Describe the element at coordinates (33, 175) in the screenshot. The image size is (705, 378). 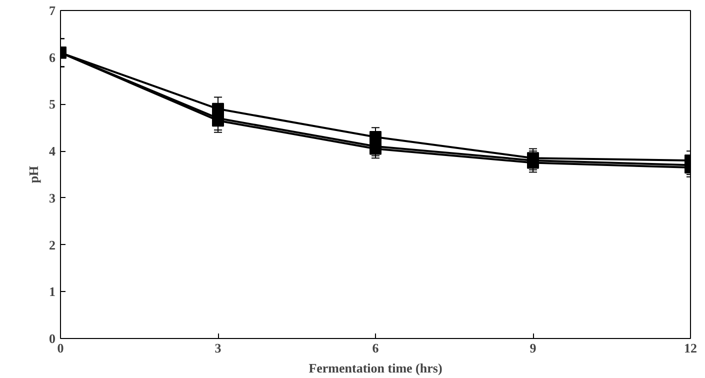
I see `y-axis-title: pH` at that location.